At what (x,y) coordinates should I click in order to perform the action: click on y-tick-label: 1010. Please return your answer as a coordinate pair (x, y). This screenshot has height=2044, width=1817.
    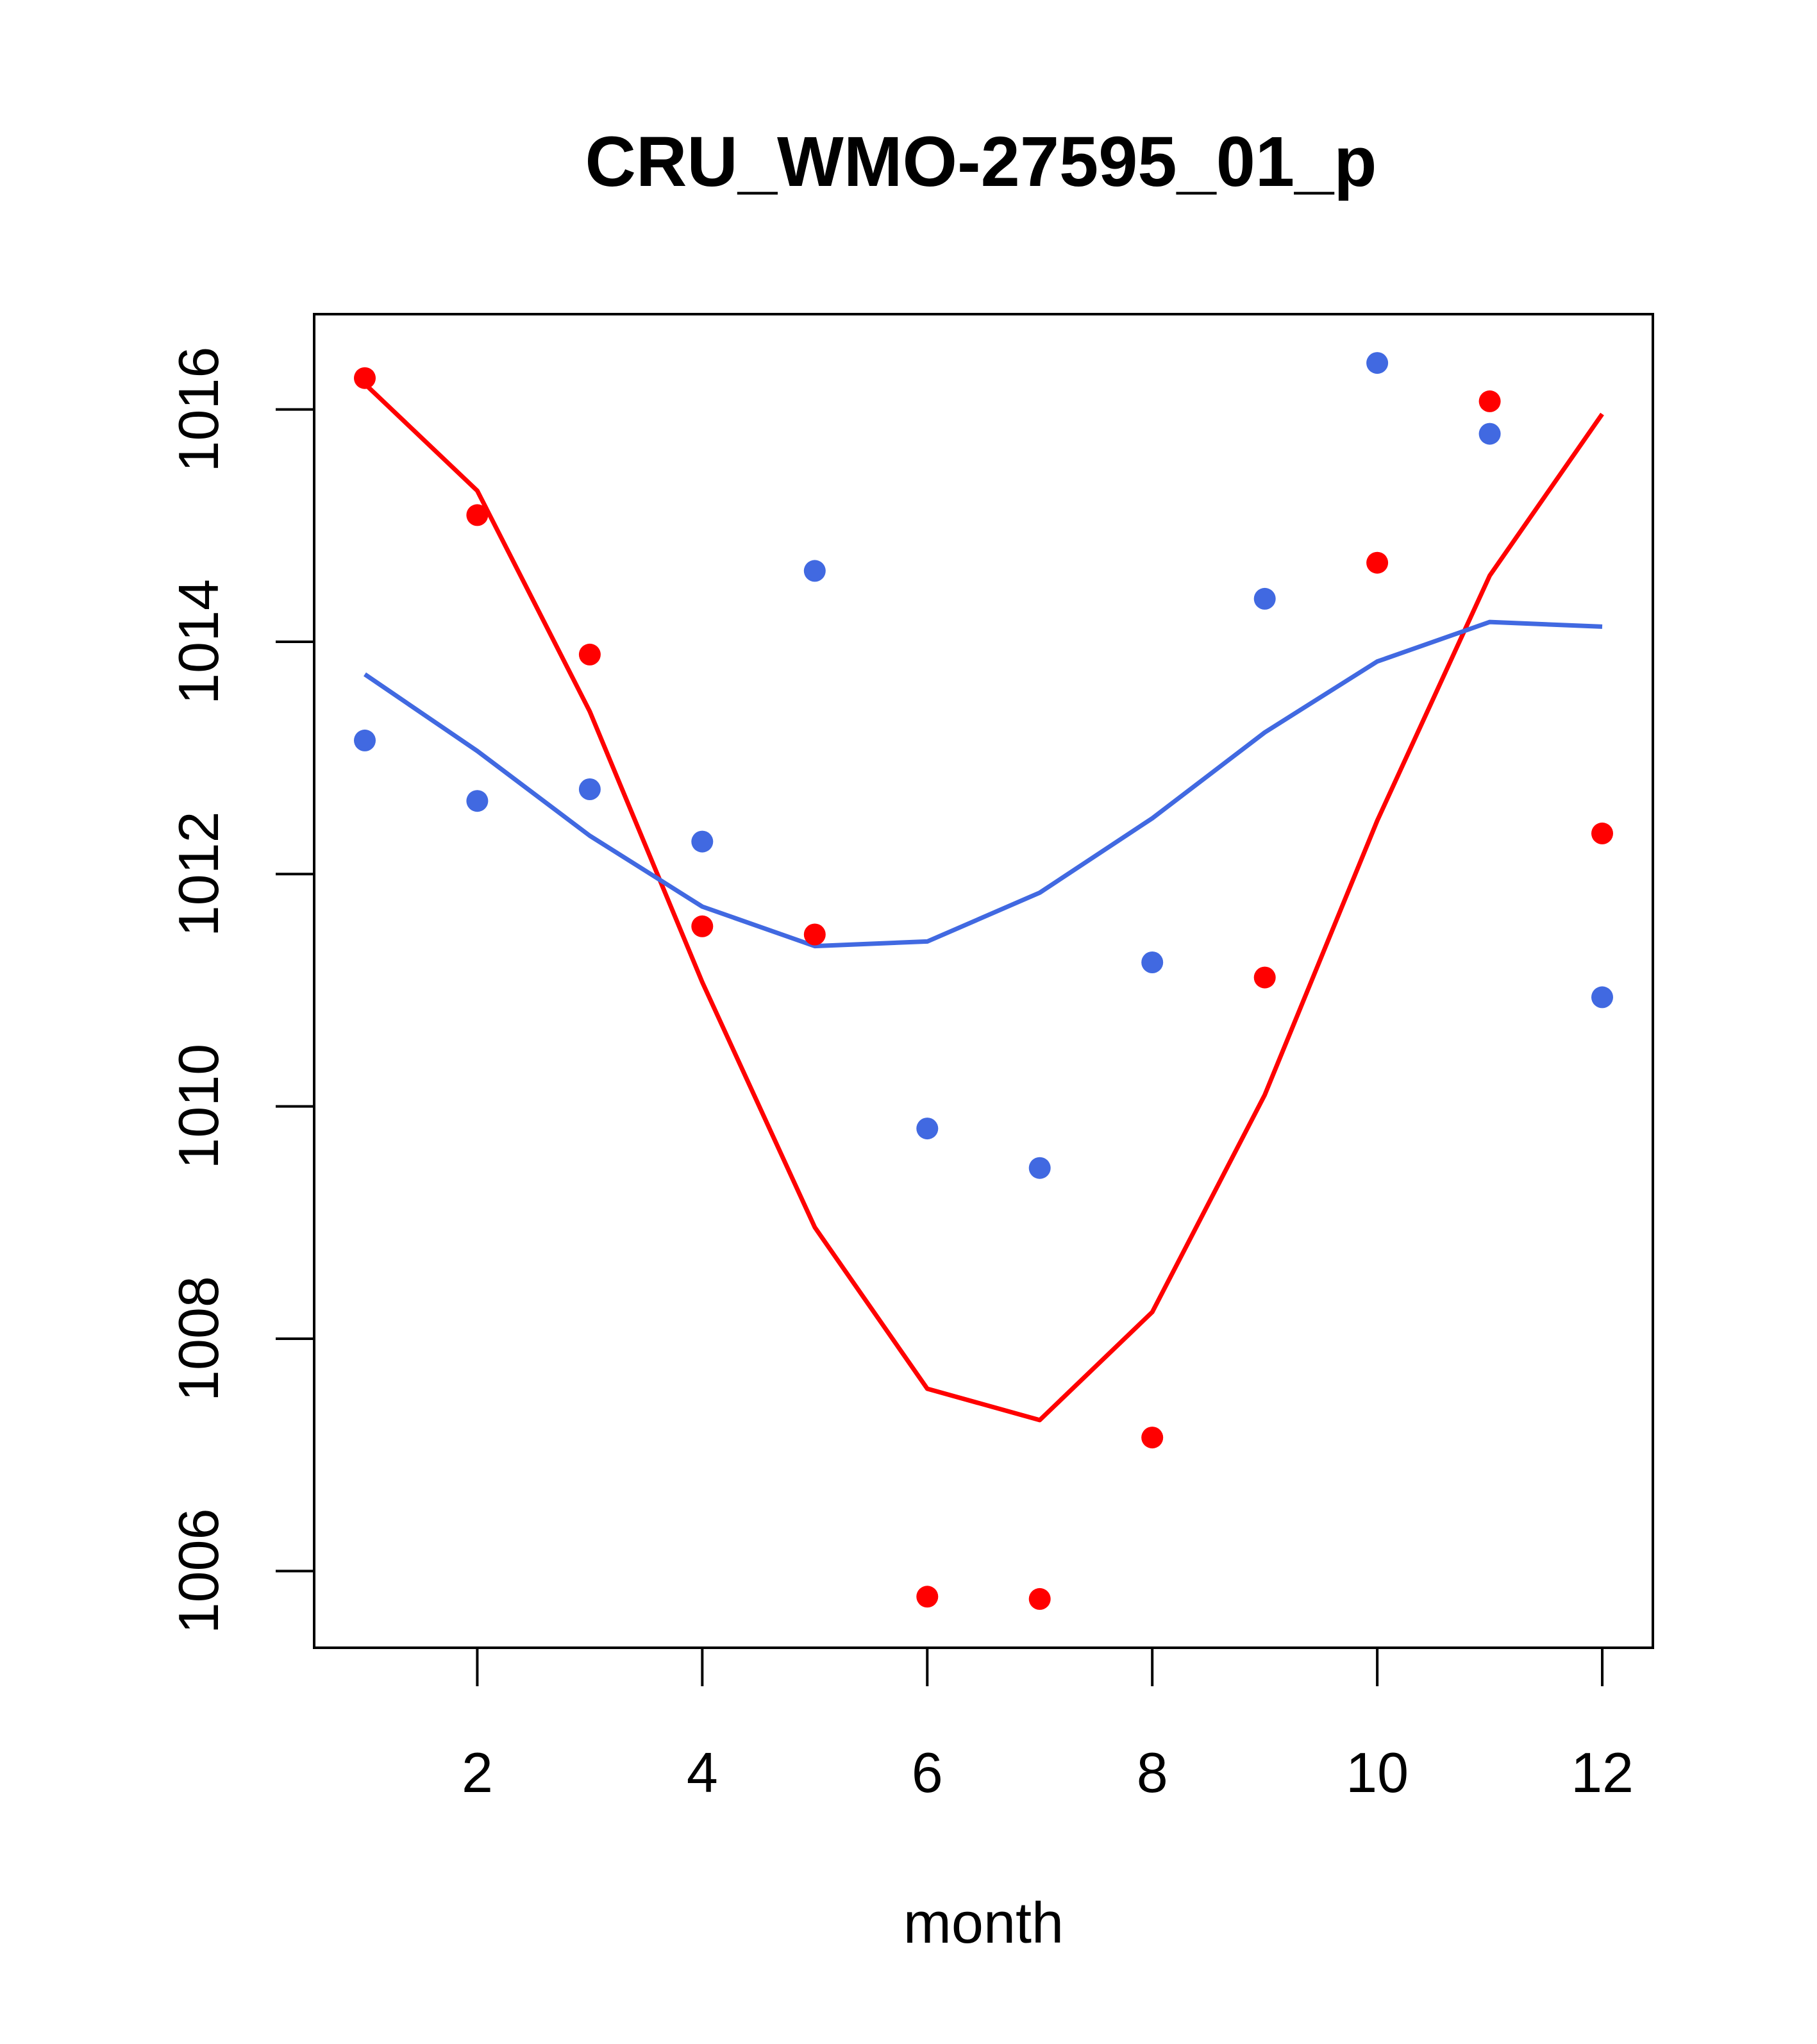
    Looking at the image, I should click on (198, 1106).